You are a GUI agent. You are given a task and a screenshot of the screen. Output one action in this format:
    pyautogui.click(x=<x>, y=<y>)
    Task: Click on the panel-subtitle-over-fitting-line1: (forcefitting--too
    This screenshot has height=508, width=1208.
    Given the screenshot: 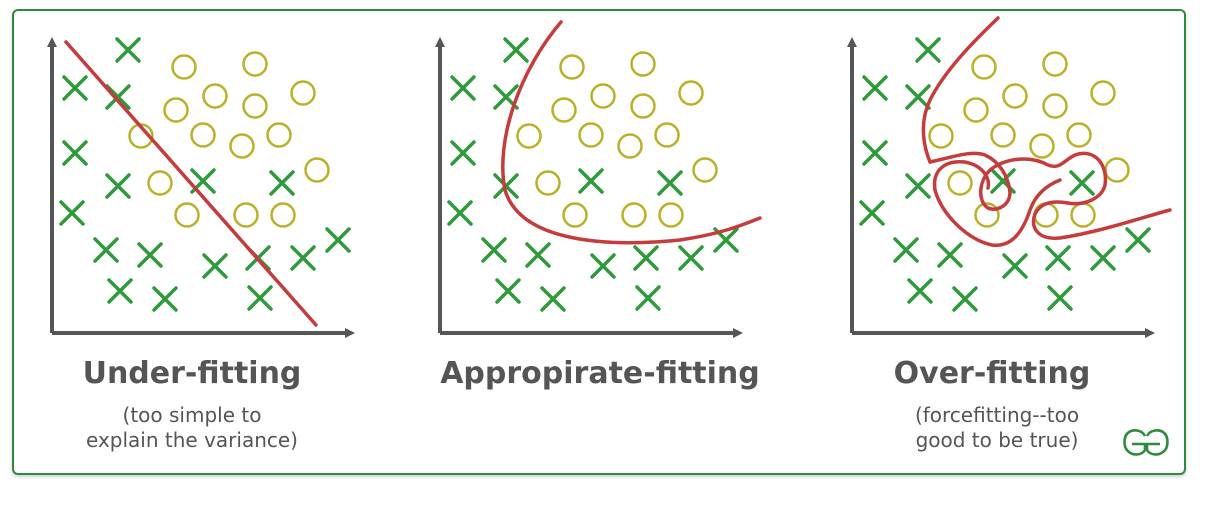 What is the action you would take?
    pyautogui.click(x=997, y=415)
    